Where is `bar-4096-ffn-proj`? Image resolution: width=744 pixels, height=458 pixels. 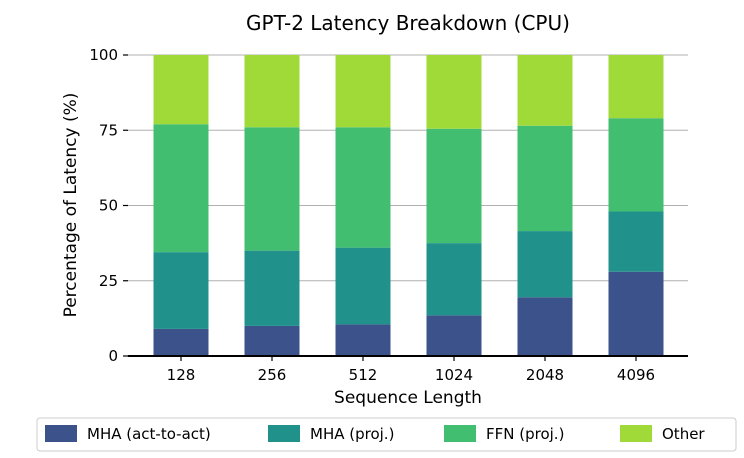 bar-4096-ffn-proj is located at coordinates (636, 165).